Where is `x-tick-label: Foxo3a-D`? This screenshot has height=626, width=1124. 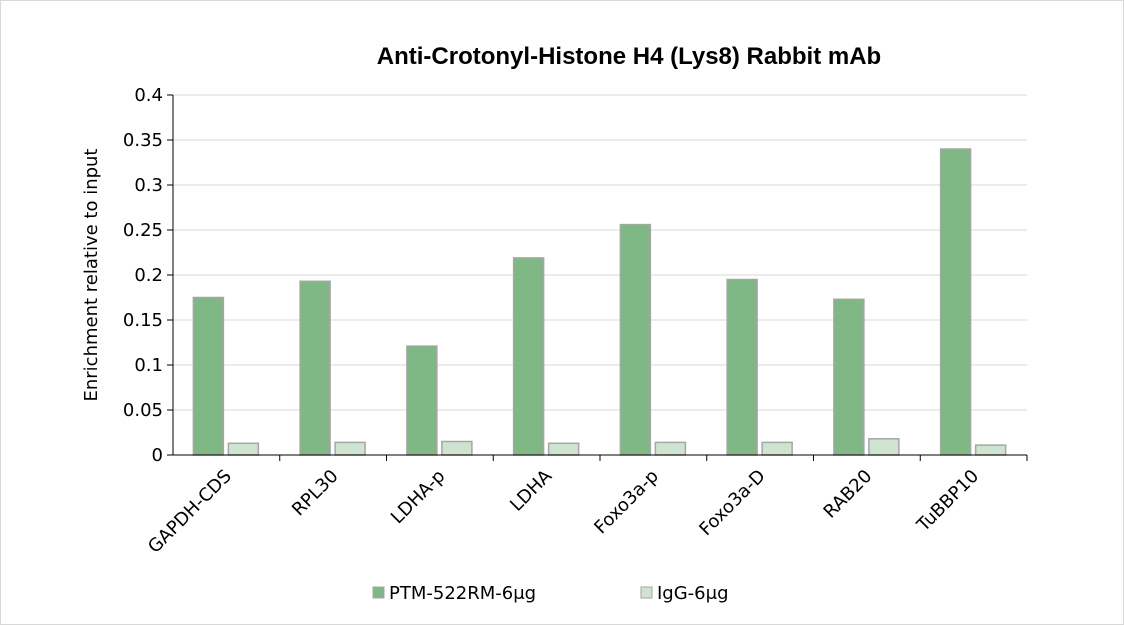
x-tick-label: Foxo3a-D is located at coordinates (732, 503).